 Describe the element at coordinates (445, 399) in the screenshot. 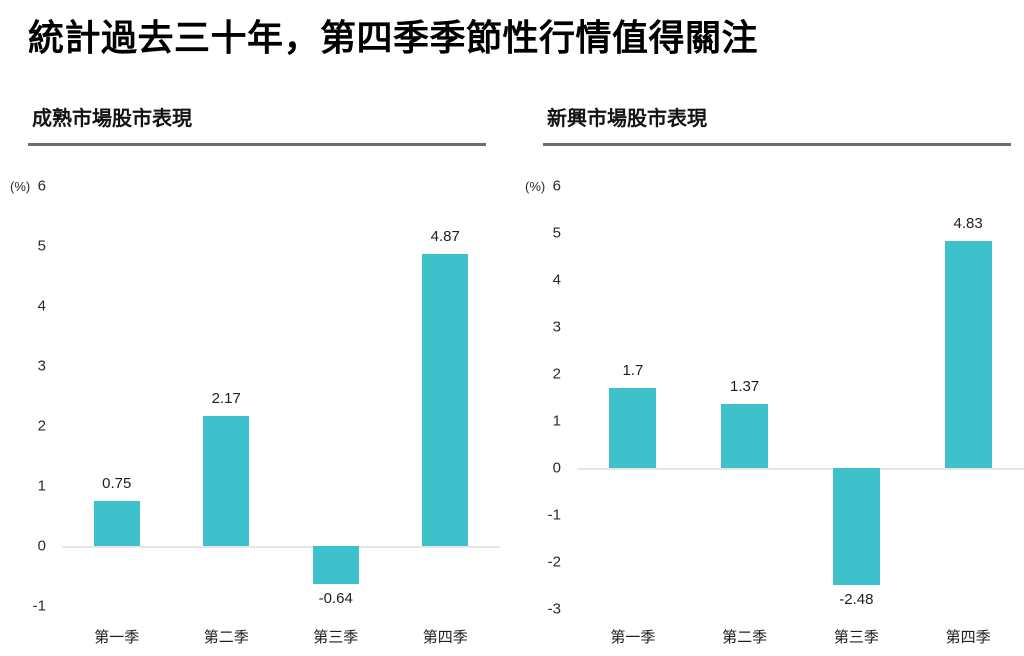

I see `bar-developed-q4` at that location.